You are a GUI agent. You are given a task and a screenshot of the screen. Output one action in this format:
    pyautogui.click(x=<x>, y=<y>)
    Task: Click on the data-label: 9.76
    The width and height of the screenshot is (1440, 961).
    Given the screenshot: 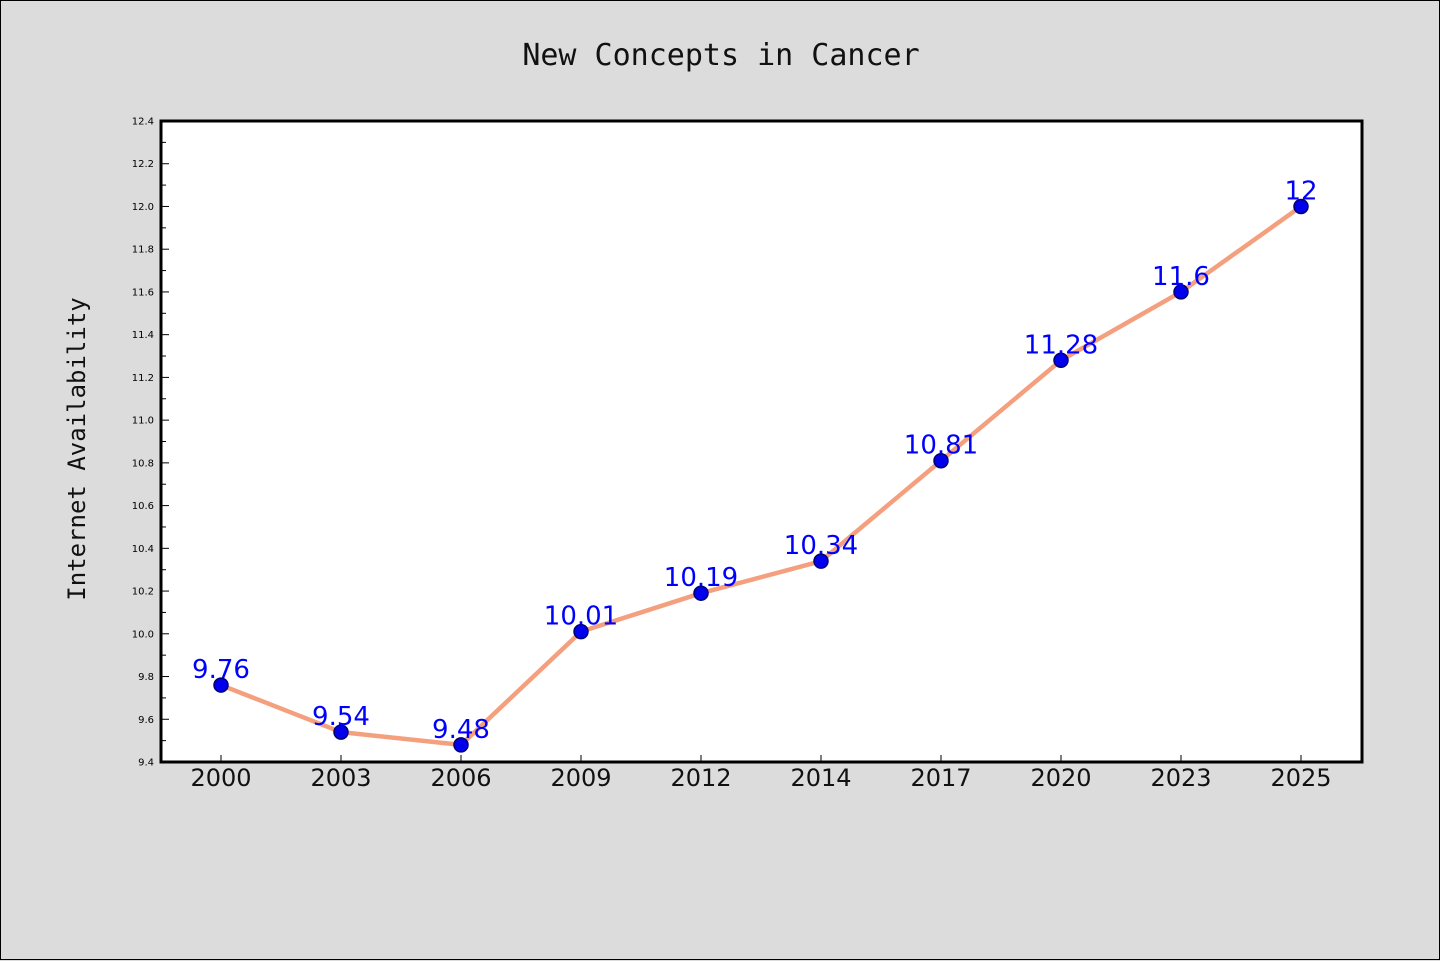 What is the action you would take?
    pyautogui.click(x=221, y=670)
    